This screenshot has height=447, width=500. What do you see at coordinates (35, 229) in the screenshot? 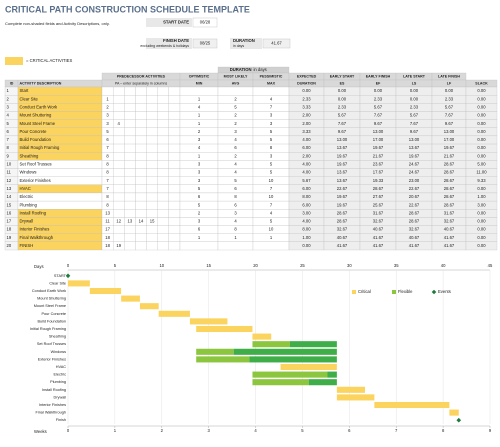
I see `cell-text: Interior Finishes` at bounding box center [35, 229].